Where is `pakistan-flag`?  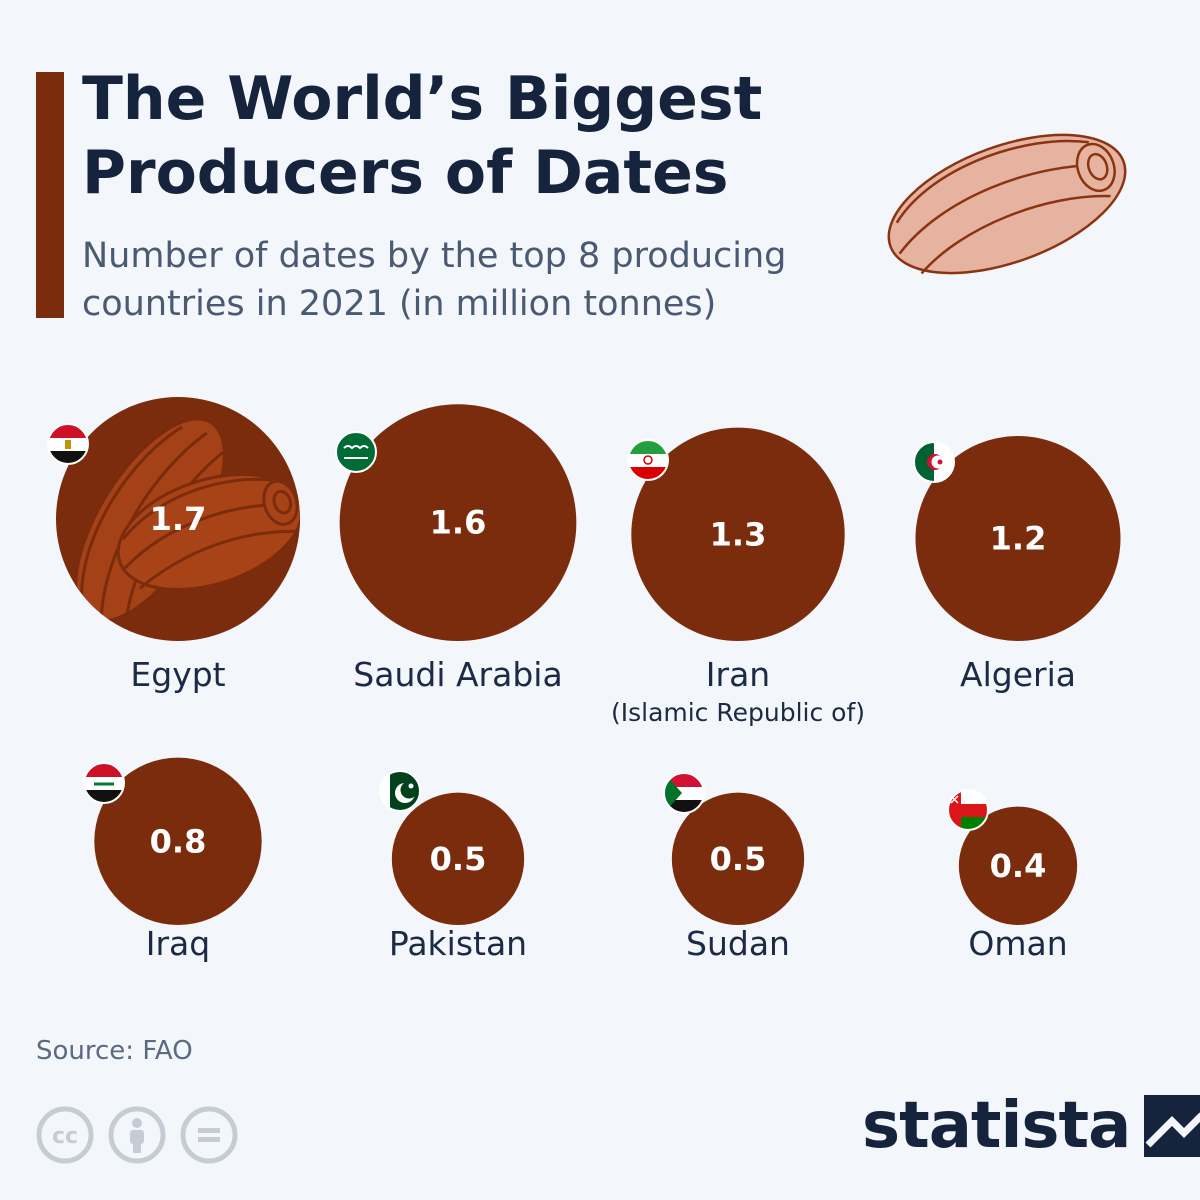 pakistan-flag is located at coordinates (400, 791).